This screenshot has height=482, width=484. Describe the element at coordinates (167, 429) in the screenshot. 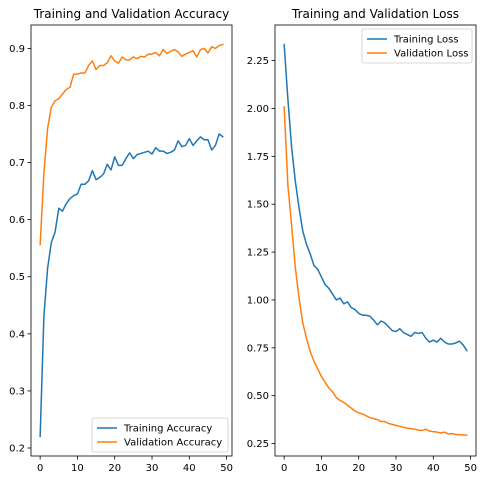

I see `legend-label-training-accuracy: Training Accuracy` at that location.